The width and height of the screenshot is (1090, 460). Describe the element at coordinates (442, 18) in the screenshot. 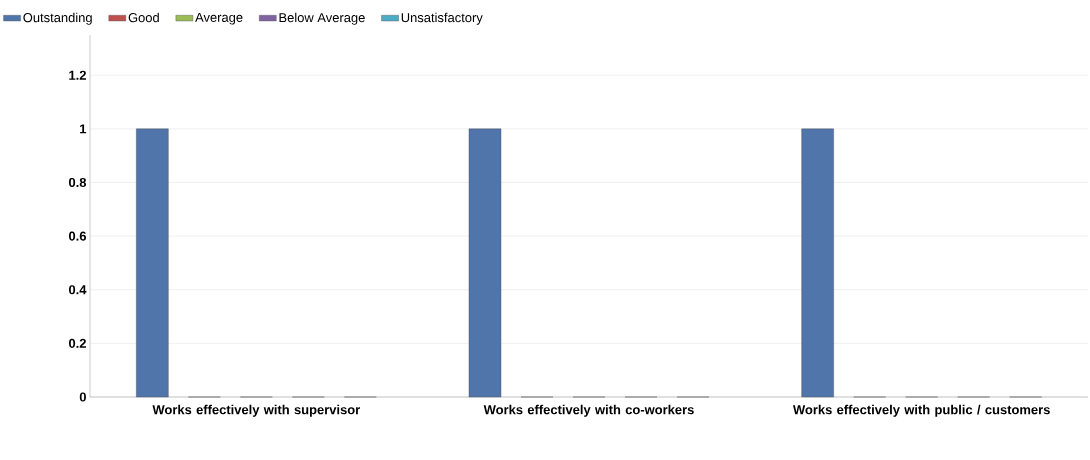

I see `legend-label: Unsatisfactory` at that location.